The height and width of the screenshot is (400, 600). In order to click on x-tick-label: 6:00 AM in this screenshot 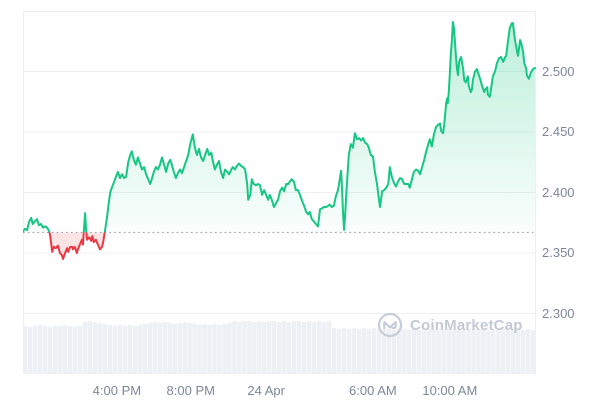, I will do `click(373, 390)`.